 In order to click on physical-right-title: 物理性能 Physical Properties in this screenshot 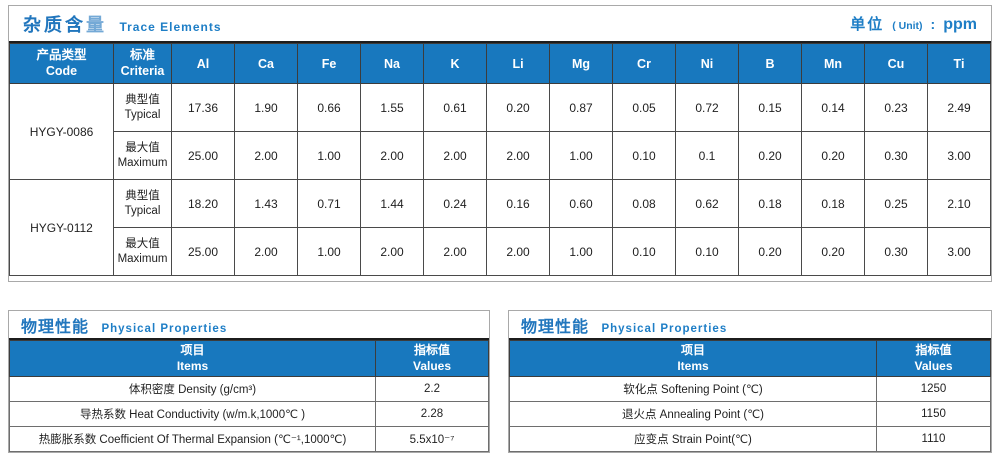, I will do `click(624, 325)`.